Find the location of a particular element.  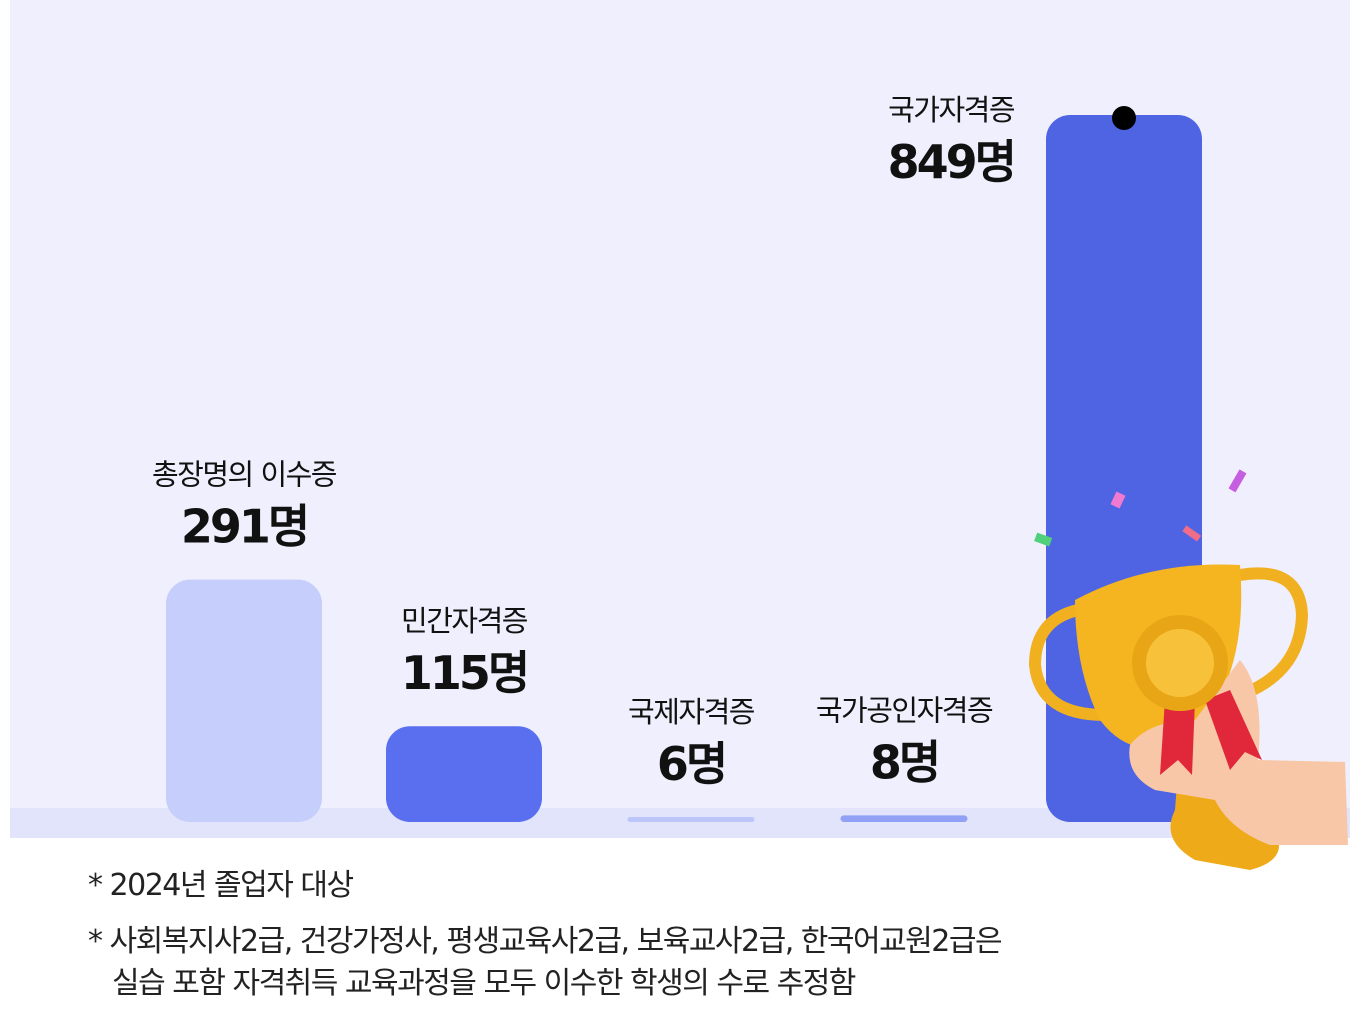

value-label: 291명 is located at coordinates (244, 527).